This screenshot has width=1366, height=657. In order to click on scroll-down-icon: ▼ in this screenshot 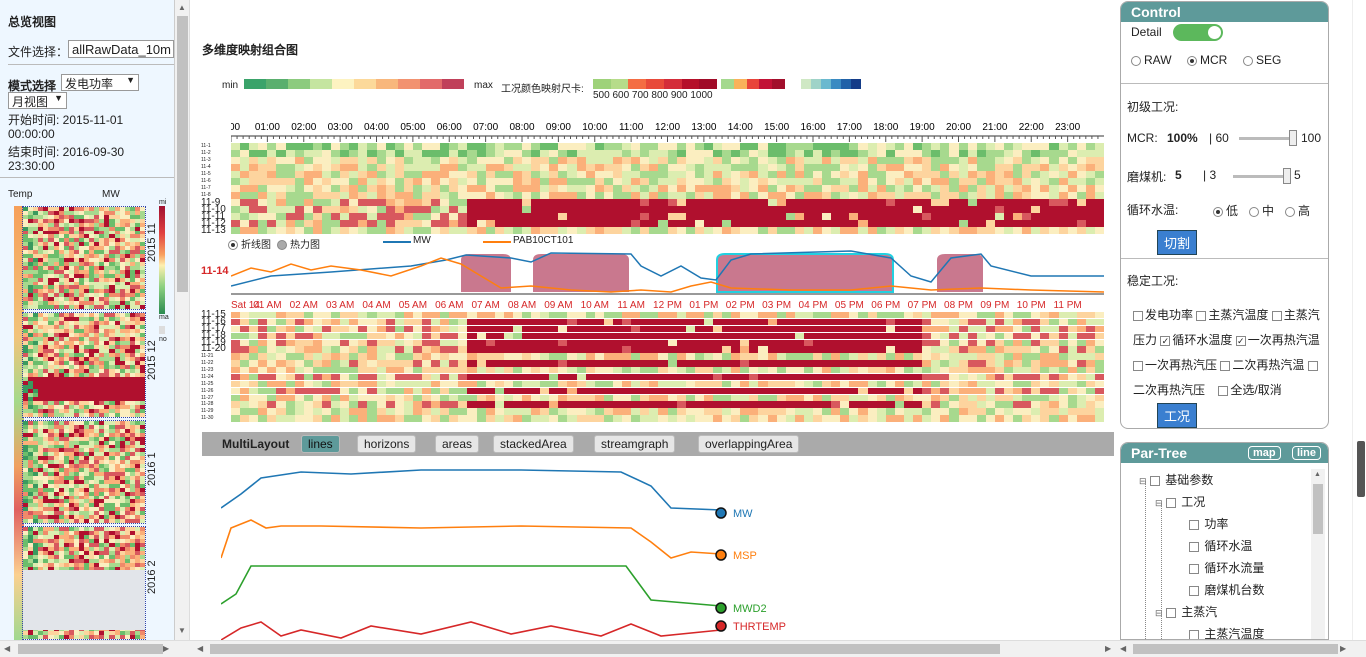, I will do `click(182, 630)`.